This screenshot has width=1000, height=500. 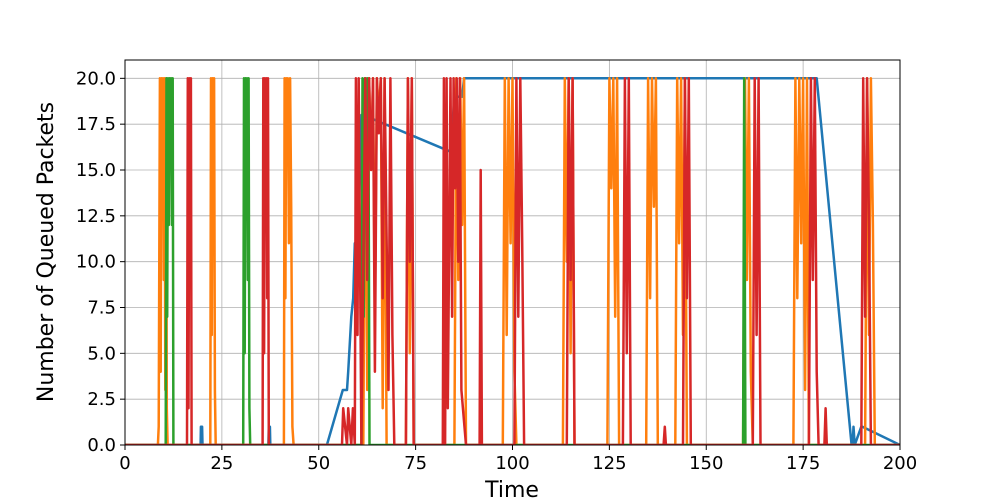 I want to click on x-tick-label: 100, so click(x=512, y=463).